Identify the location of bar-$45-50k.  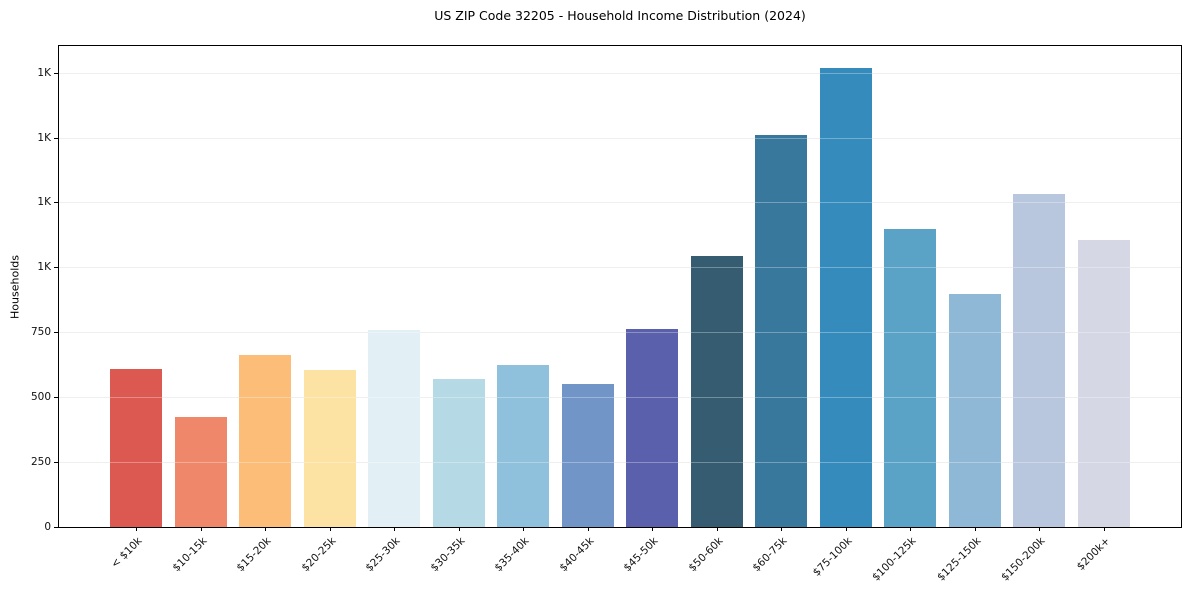
(652, 427).